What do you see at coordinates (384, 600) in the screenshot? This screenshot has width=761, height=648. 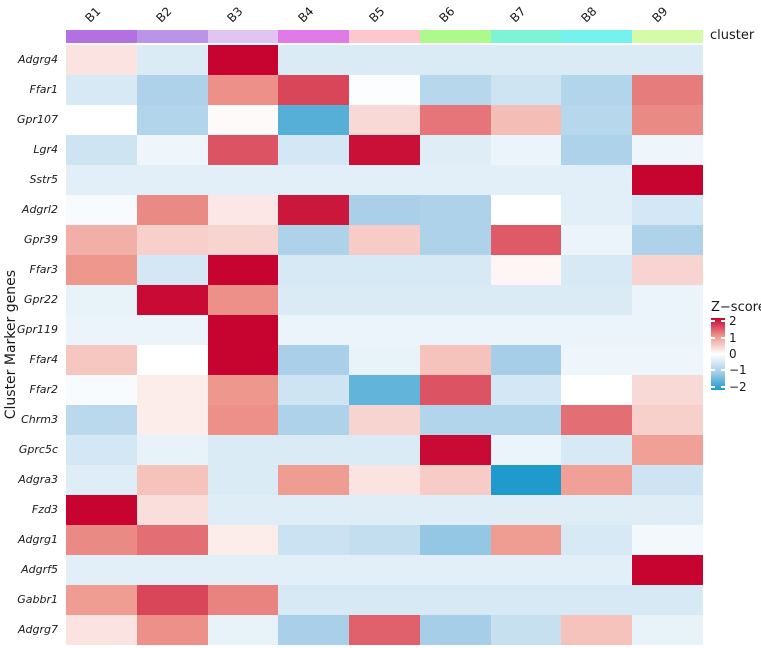 I see `heatmap-cell-Gabbr1-B5` at bounding box center [384, 600].